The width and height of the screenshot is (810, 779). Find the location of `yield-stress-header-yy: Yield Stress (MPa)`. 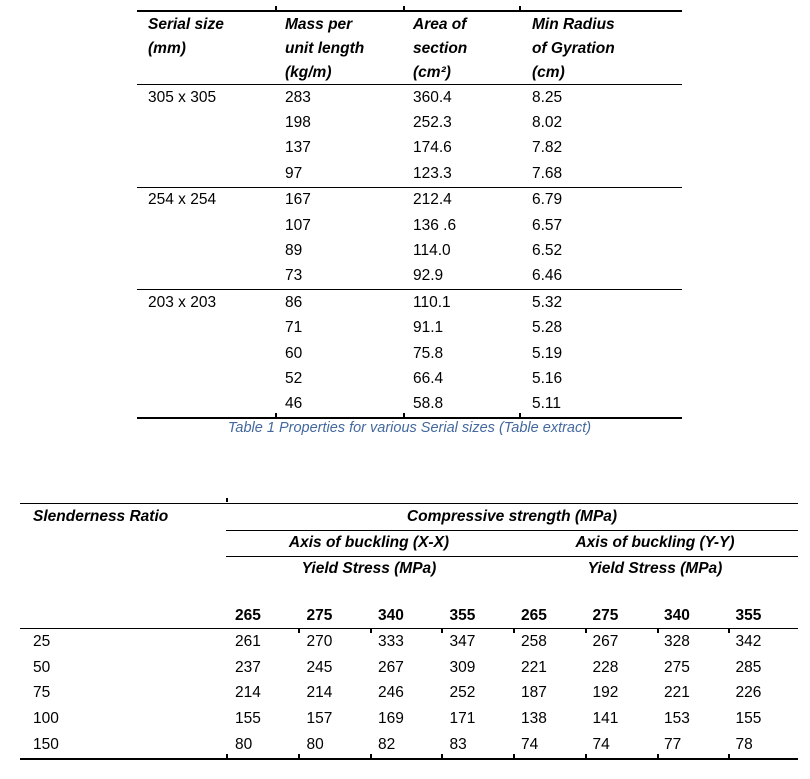

yield-stress-header-yy: Yield Stress (MPa) is located at coordinates (655, 568).